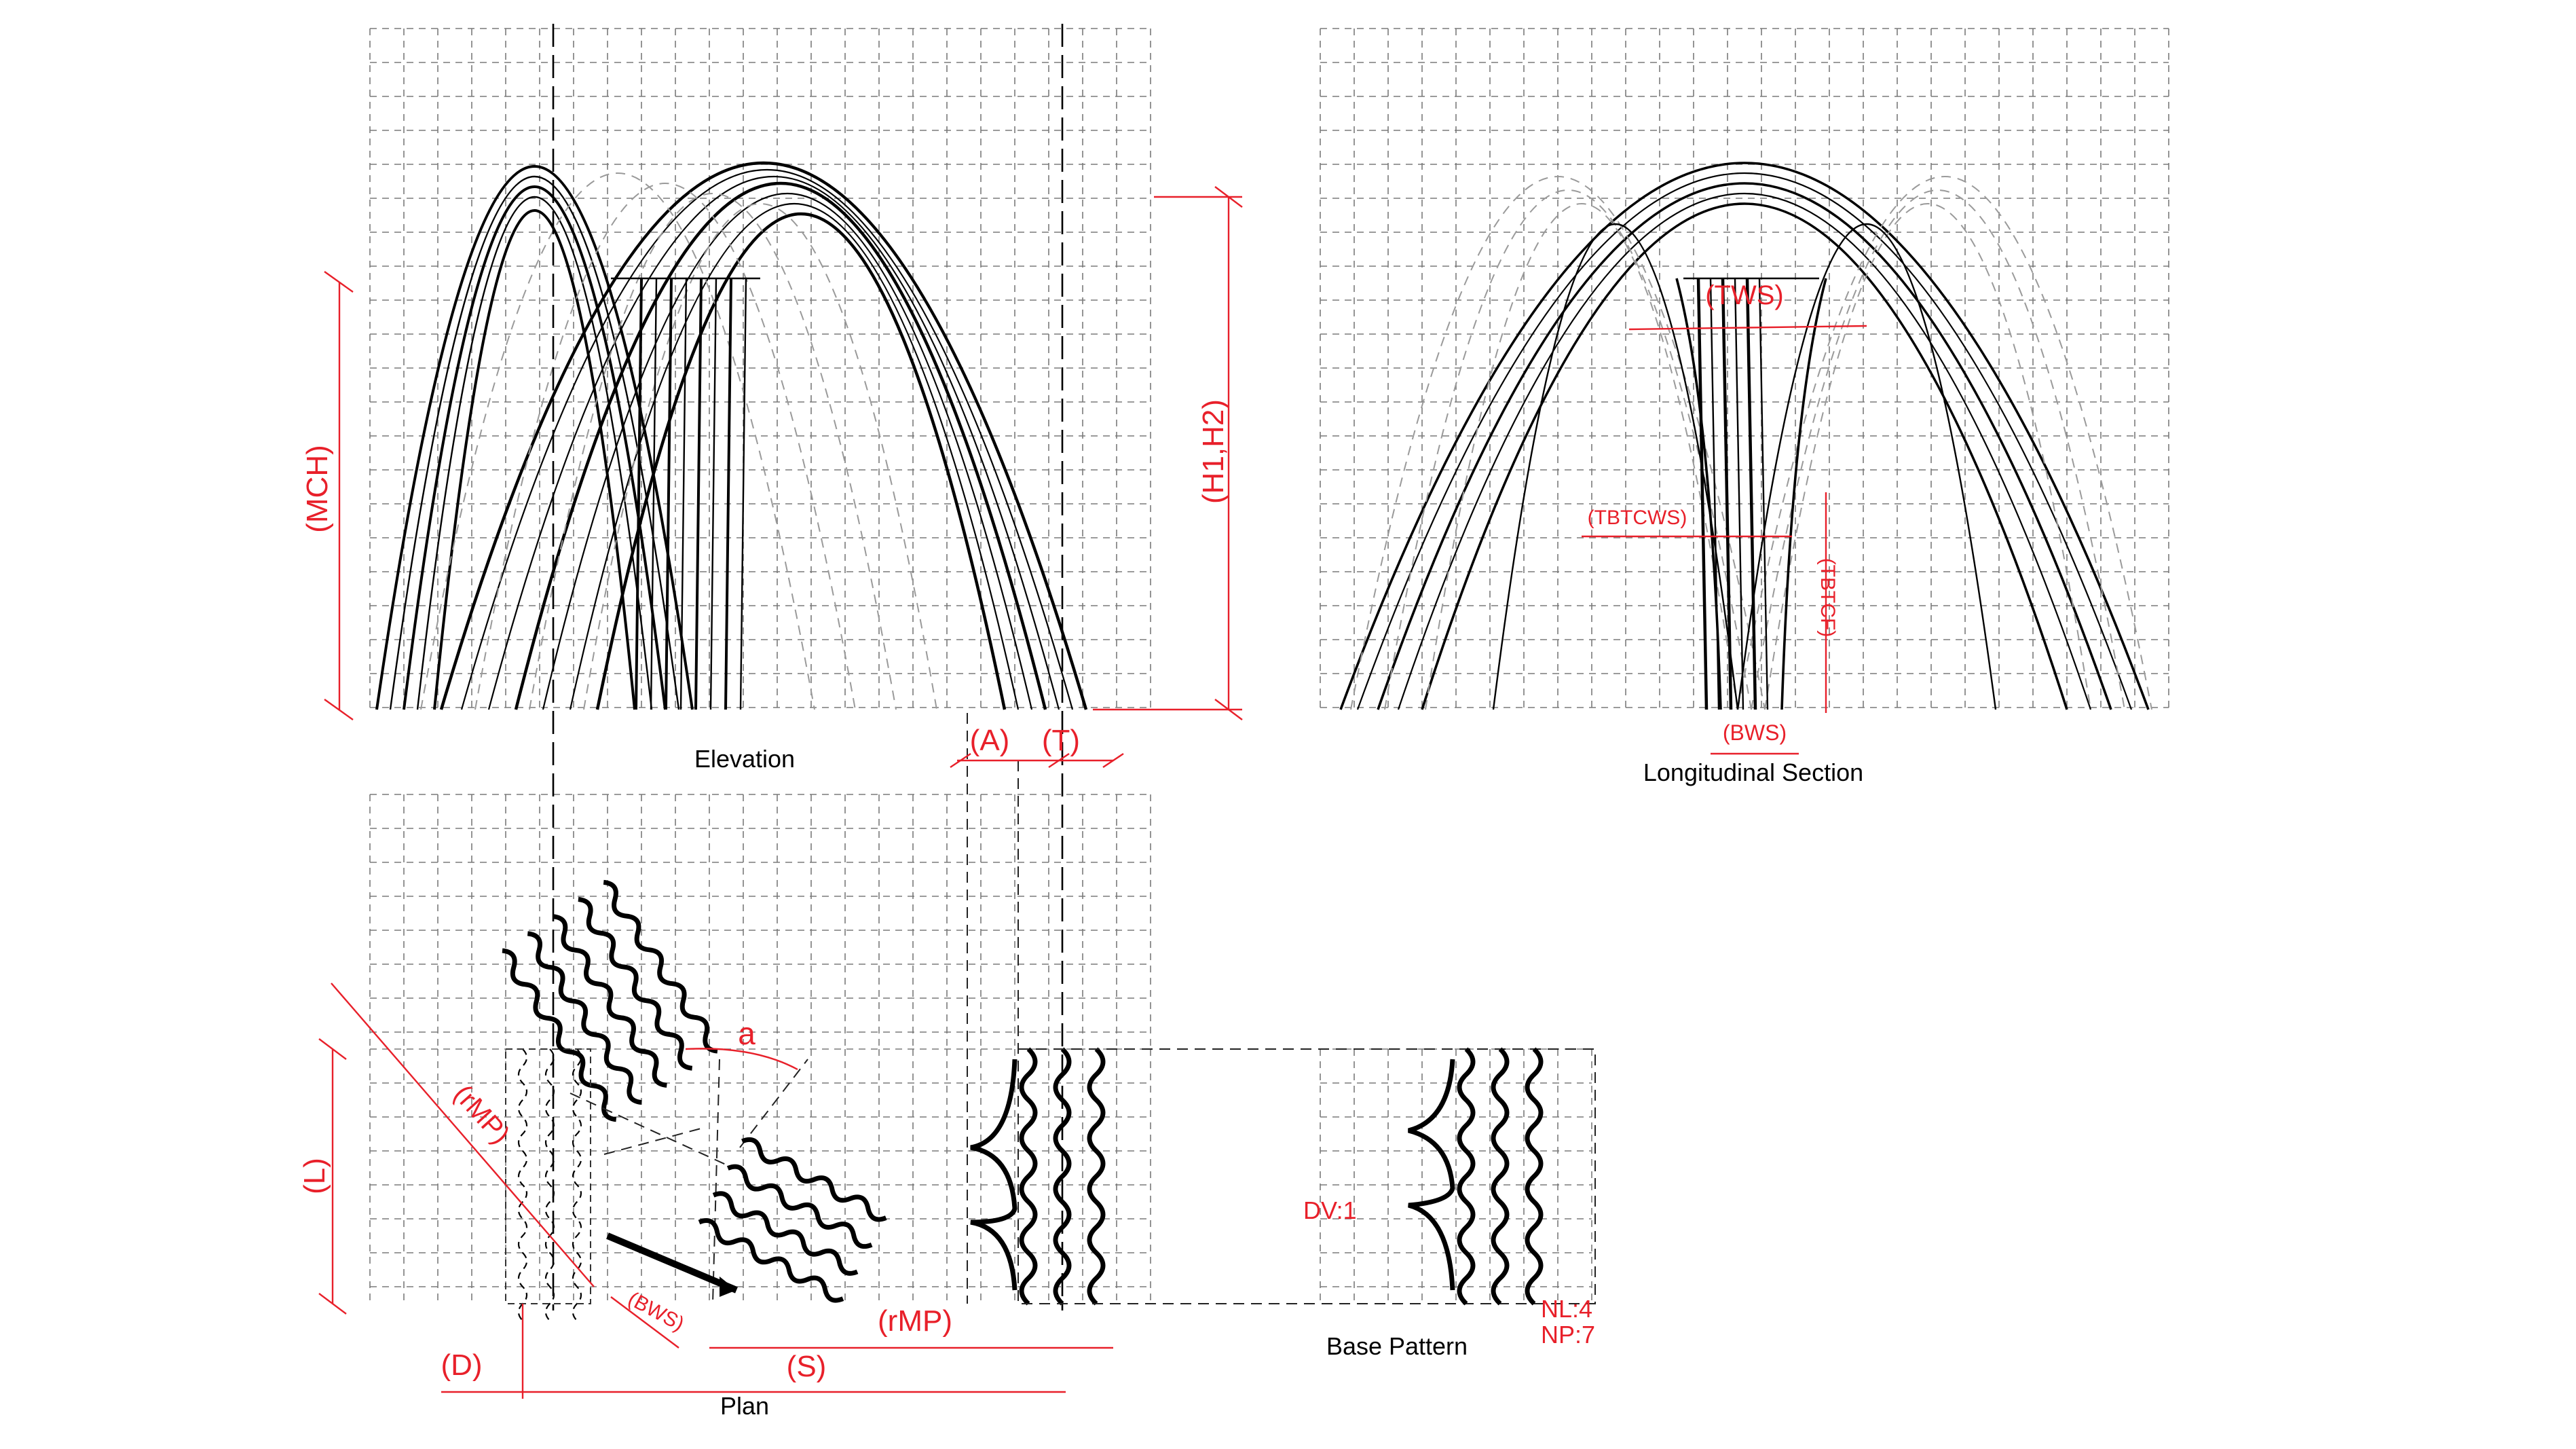 This screenshot has height=1449, width=2576. I want to click on bws-plan-line, so click(645, 1322).